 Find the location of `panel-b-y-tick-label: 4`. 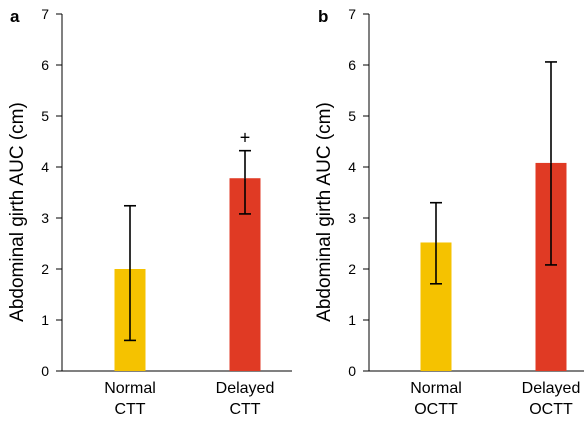

panel-b-y-tick-label: 4 is located at coordinates (352, 167).